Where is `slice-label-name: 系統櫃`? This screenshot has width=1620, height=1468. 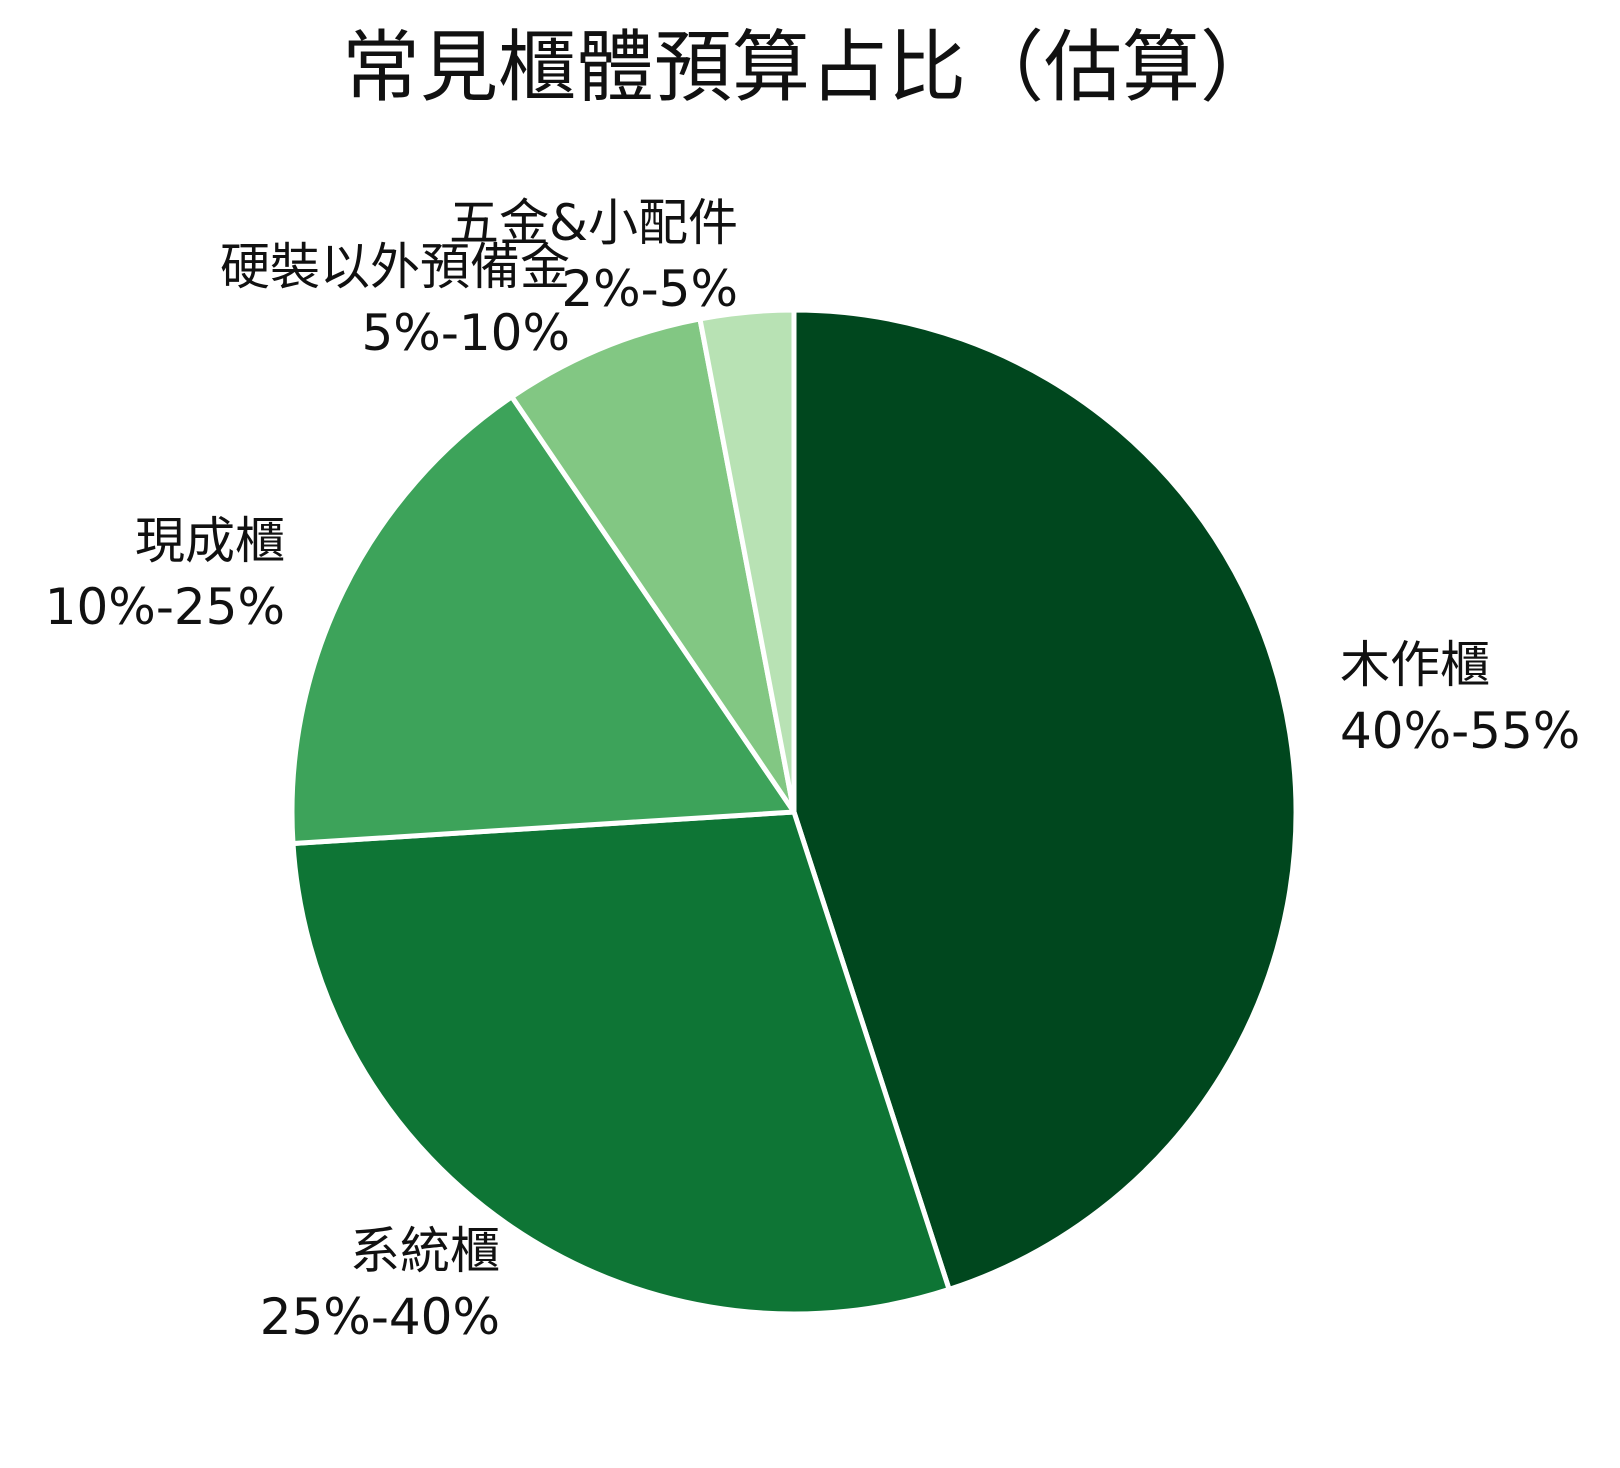
slice-label-name: 系統櫃 is located at coordinates (425, 1251).